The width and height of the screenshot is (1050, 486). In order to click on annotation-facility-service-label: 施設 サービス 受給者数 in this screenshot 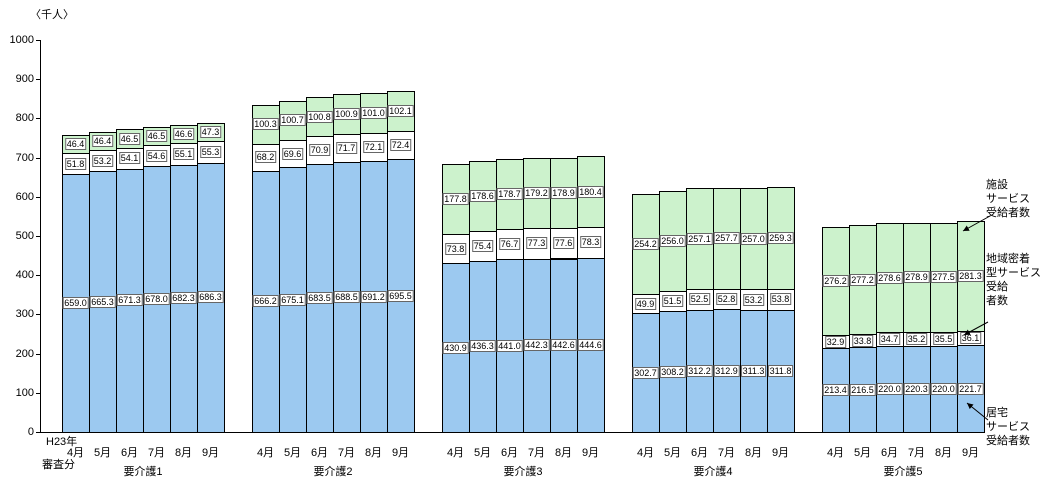, I will do `click(1008, 199)`.